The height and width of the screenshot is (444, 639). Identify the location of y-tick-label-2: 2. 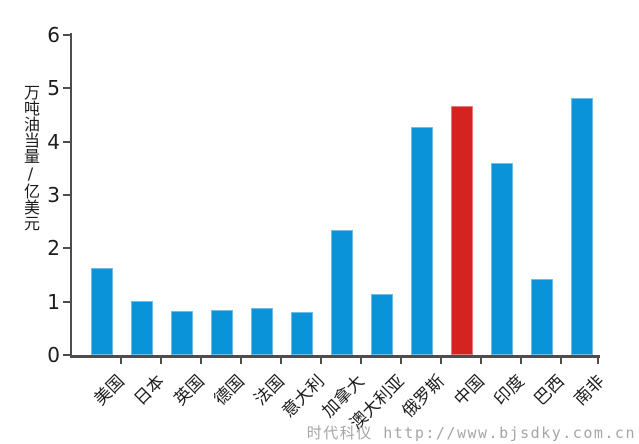
(53, 248).